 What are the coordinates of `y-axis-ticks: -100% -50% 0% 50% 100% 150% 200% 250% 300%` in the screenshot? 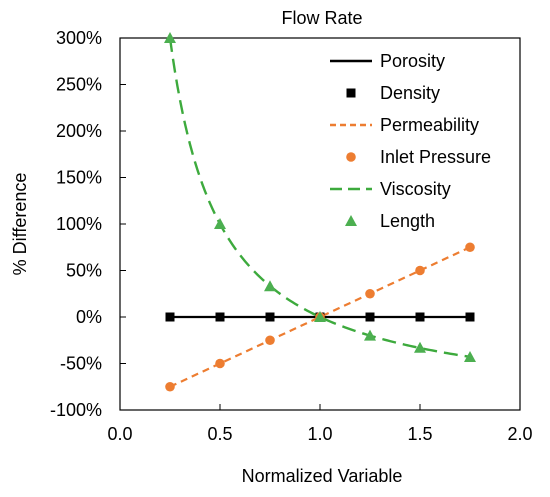 It's located at (88, 224).